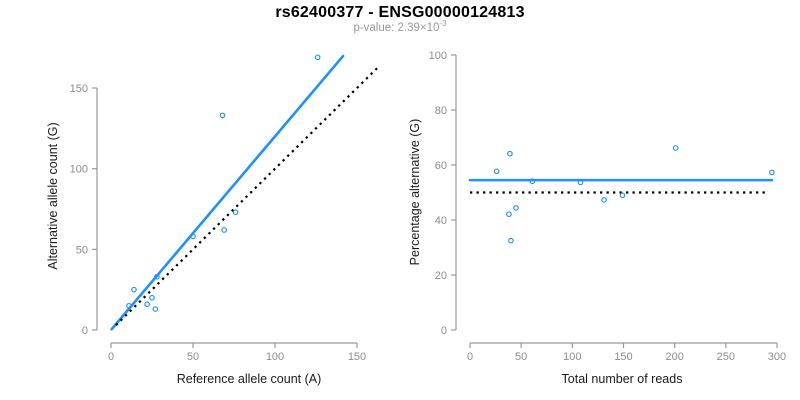 The width and height of the screenshot is (800, 400). What do you see at coordinates (441, 166) in the screenshot?
I see `y-tick-label: 60` at bounding box center [441, 166].